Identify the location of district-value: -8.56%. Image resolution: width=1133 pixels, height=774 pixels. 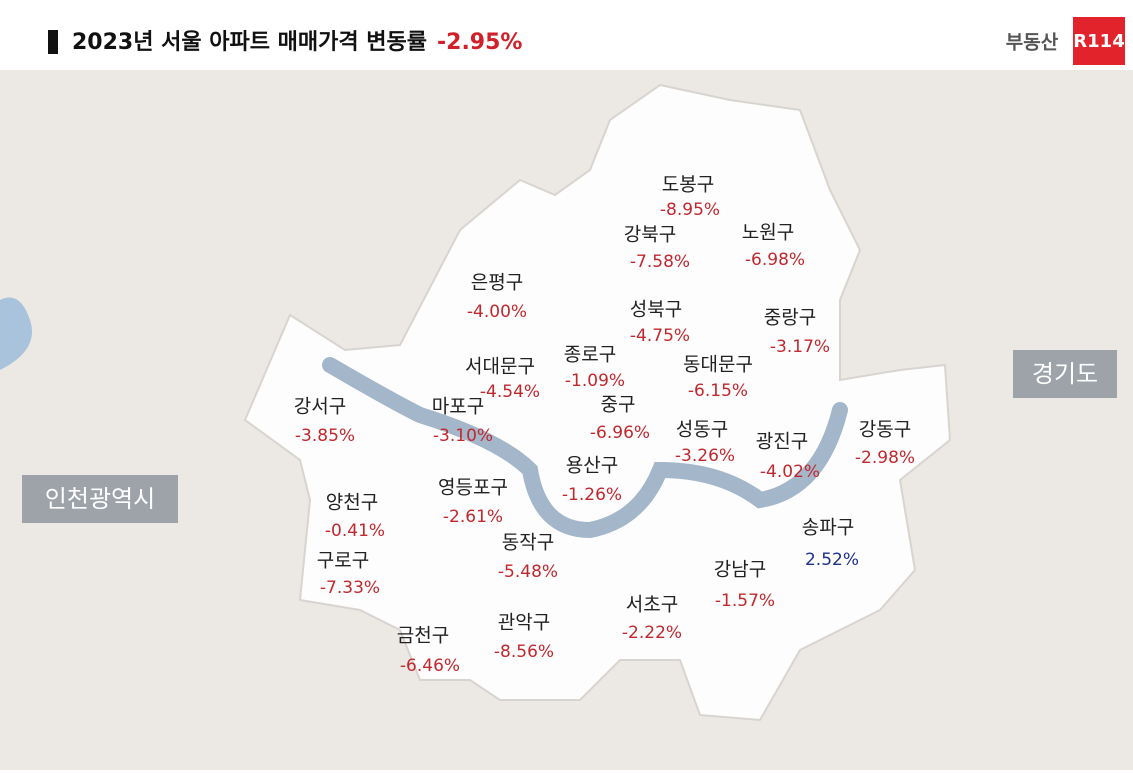
(524, 652).